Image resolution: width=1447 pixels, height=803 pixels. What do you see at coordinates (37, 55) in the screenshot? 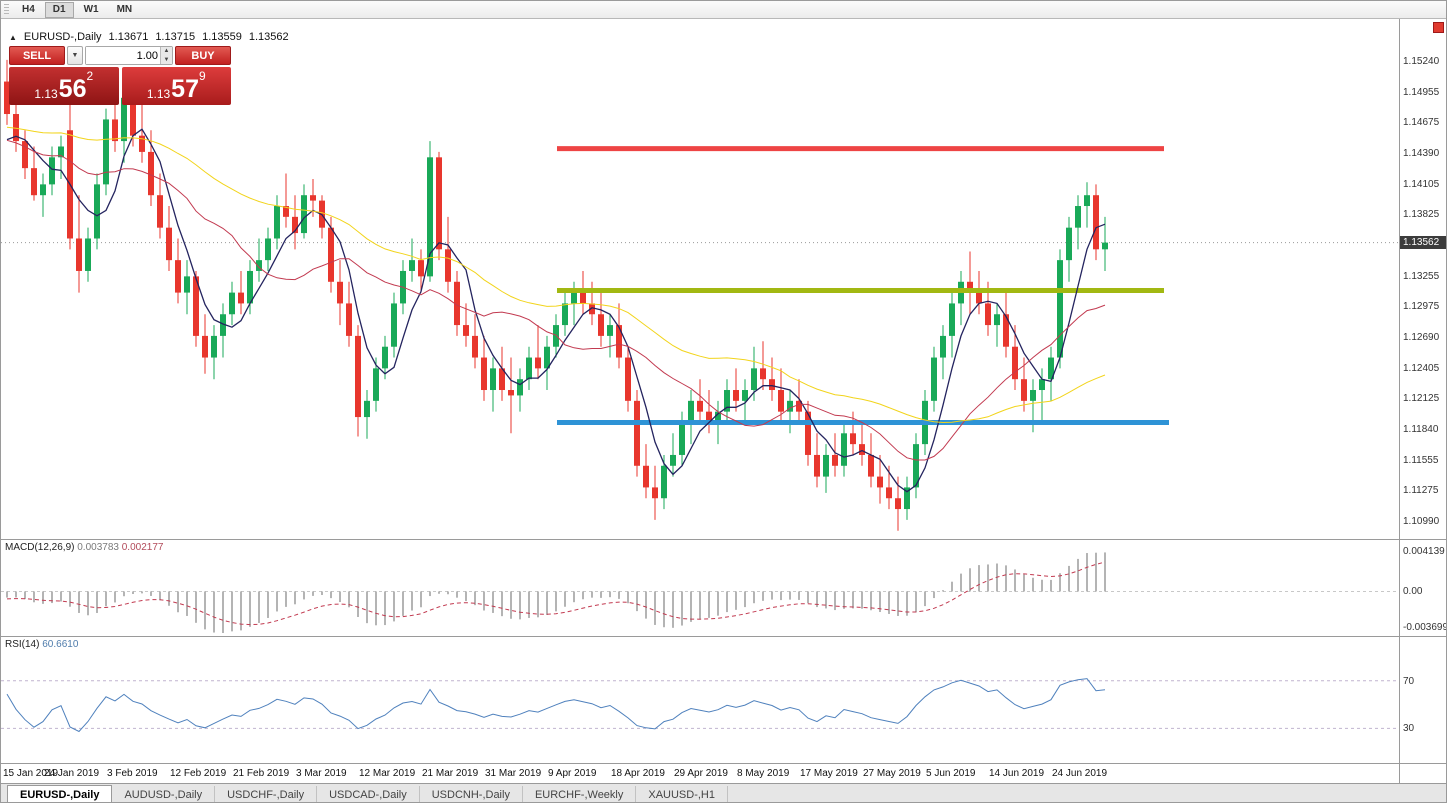
I see `sell-button: SELL` at bounding box center [37, 55].